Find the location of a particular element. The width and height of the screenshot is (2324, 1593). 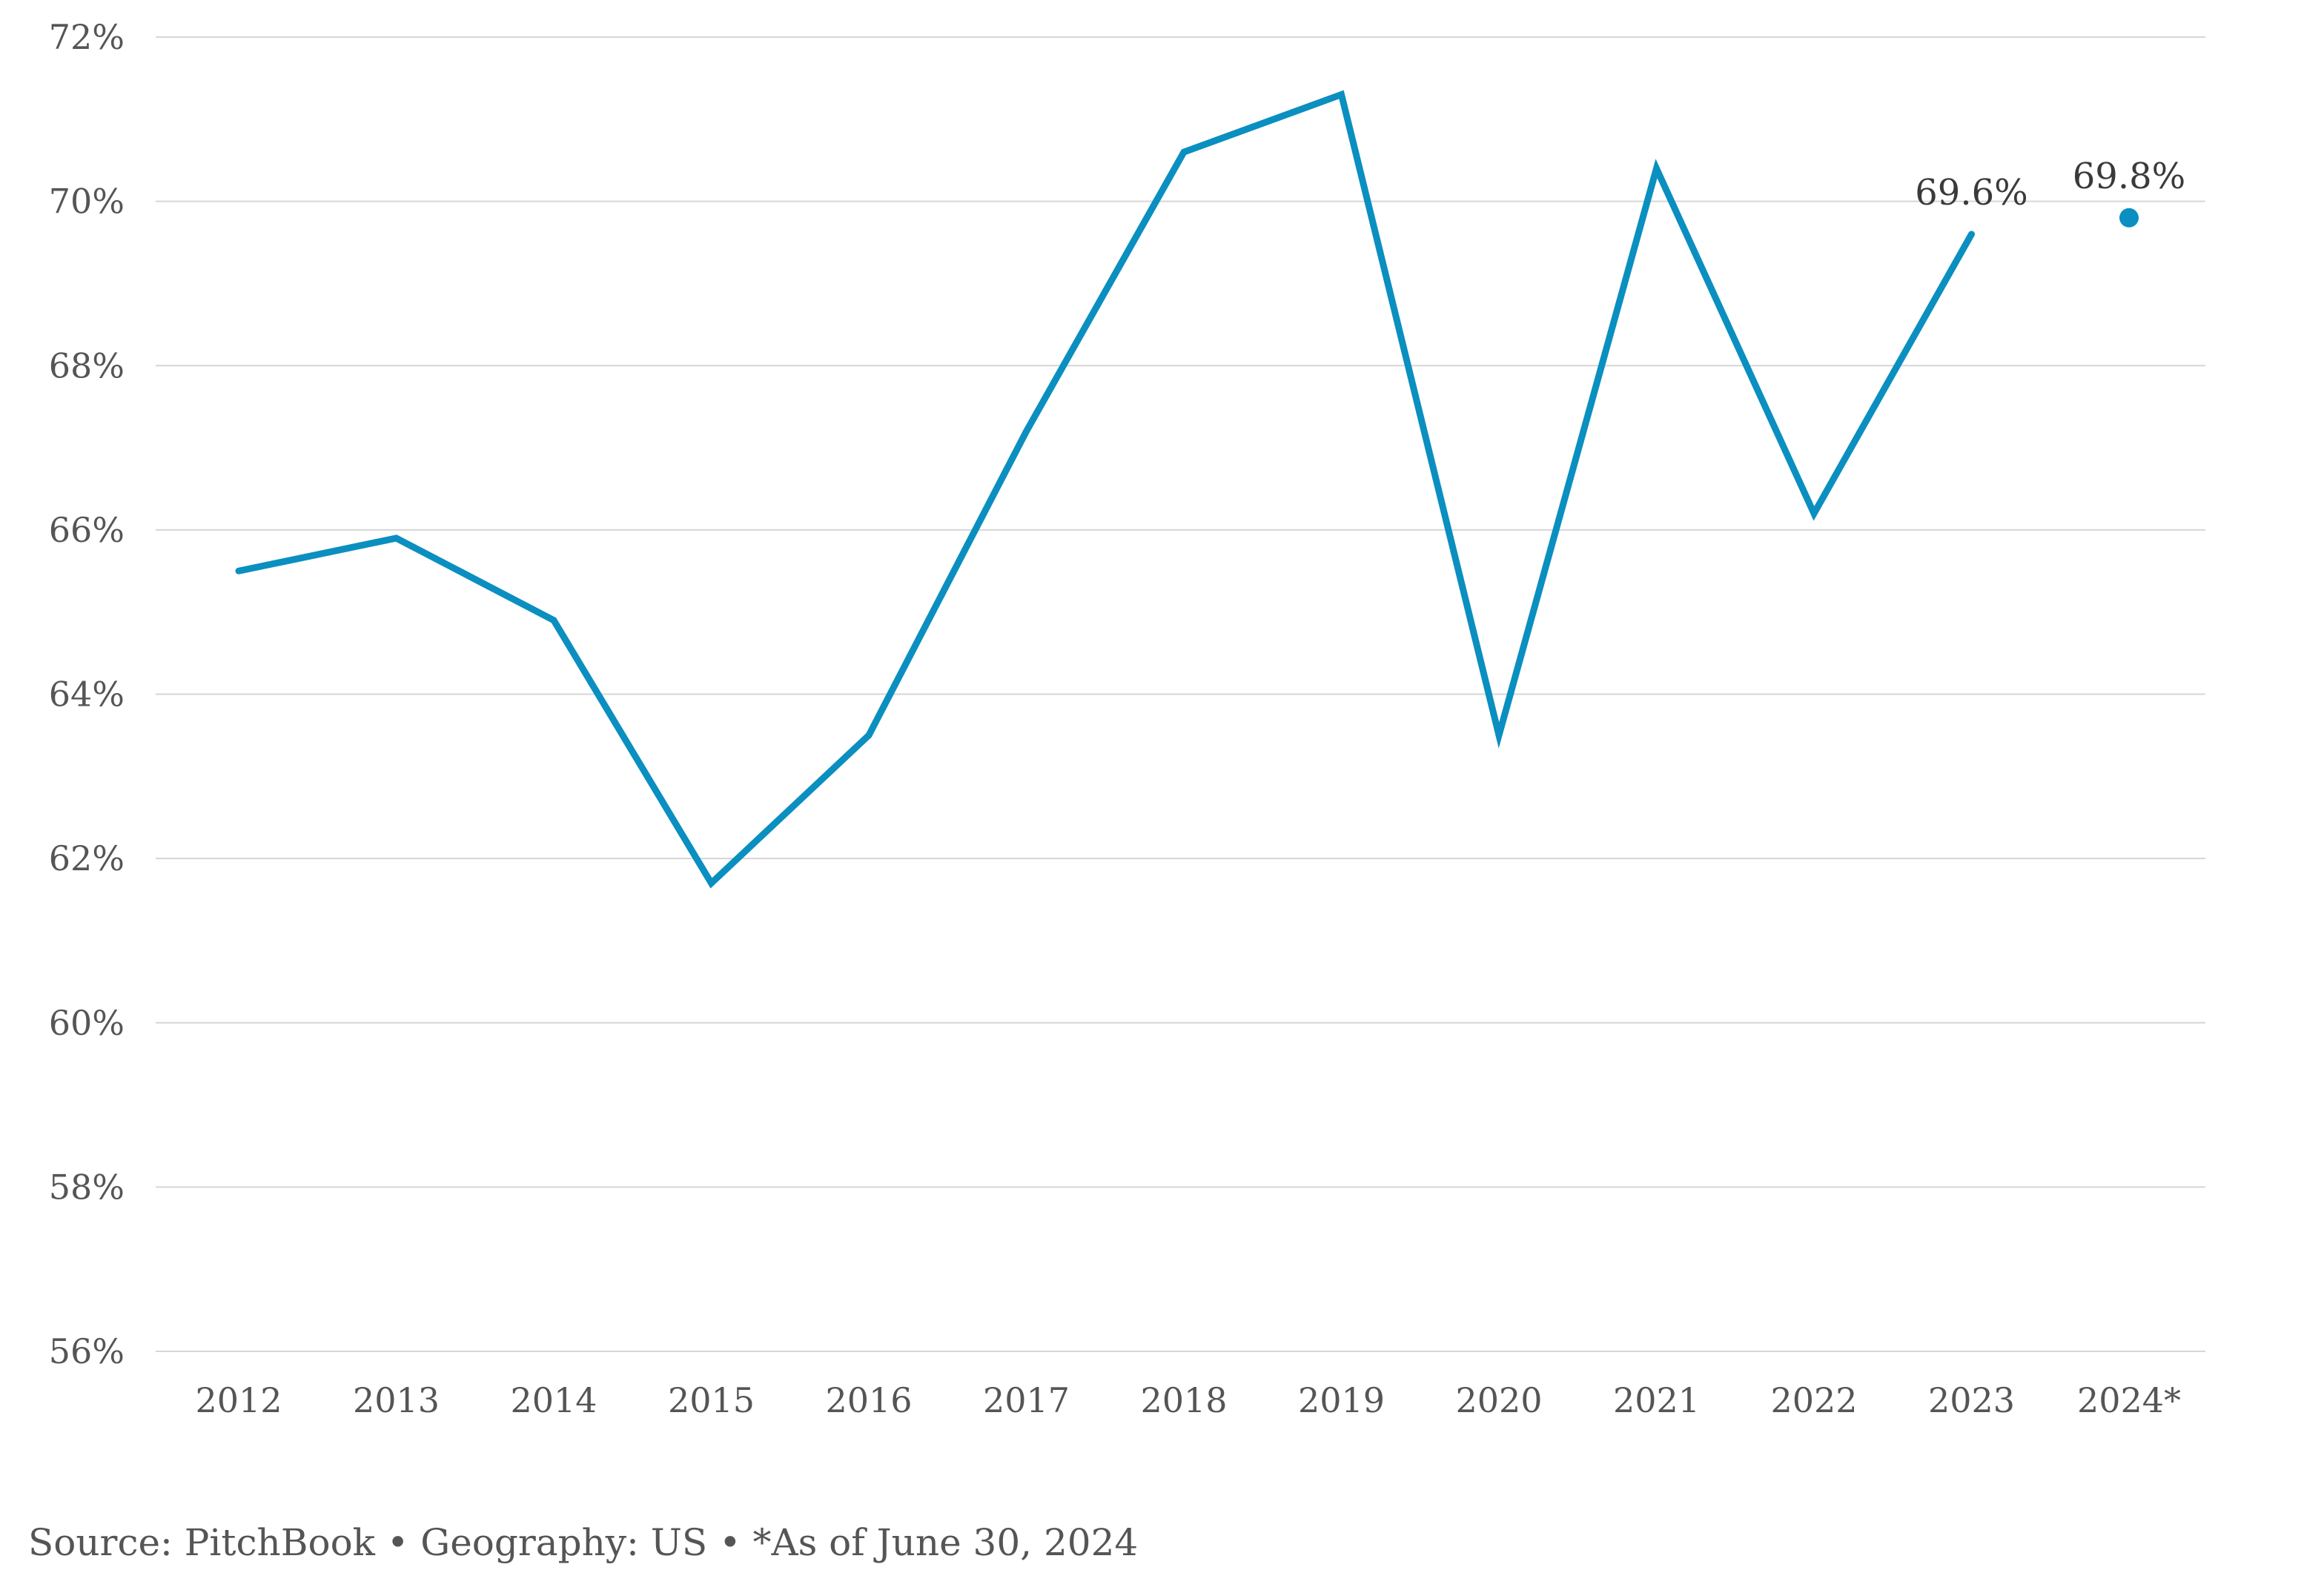

x-tick-label: 2019 is located at coordinates (1341, 1400).